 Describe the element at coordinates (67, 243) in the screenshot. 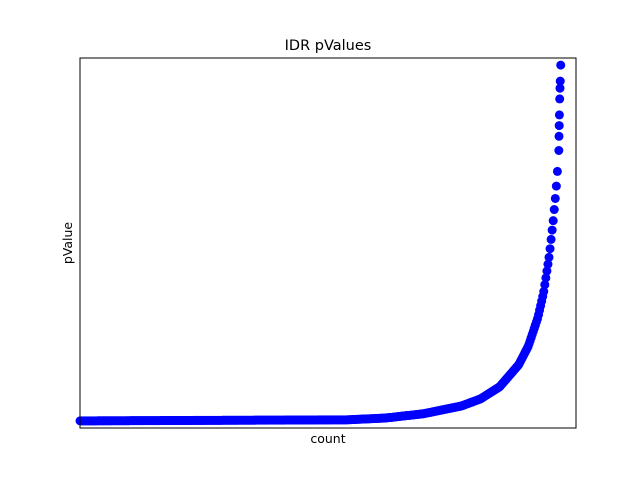

I see `y-axis-label: pValue` at that location.